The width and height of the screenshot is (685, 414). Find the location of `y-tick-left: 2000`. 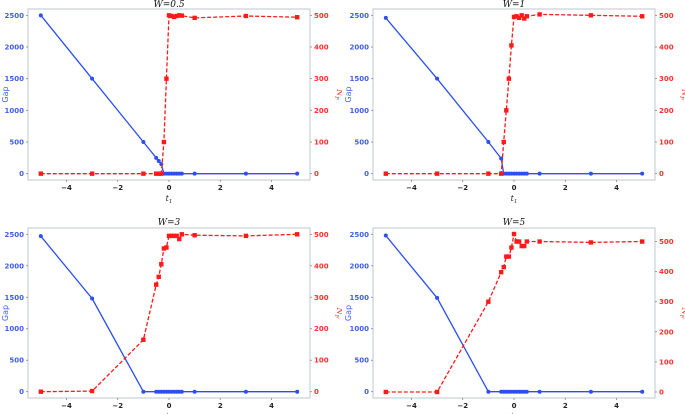

y-tick-left: 2000 is located at coordinates (15, 266).